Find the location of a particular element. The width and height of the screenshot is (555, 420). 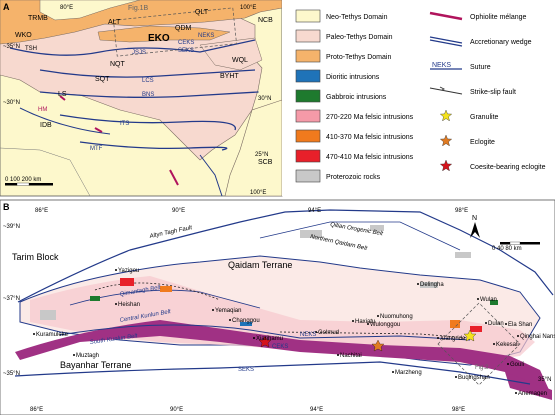

lat-39: ~39°N is located at coordinates (11, 227).